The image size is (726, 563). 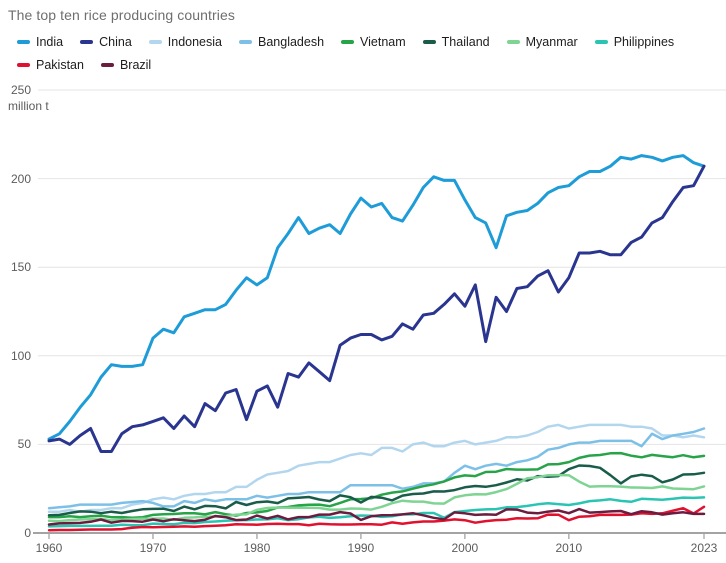 I want to click on legend-item-brazil: Brazil, so click(x=126, y=65).